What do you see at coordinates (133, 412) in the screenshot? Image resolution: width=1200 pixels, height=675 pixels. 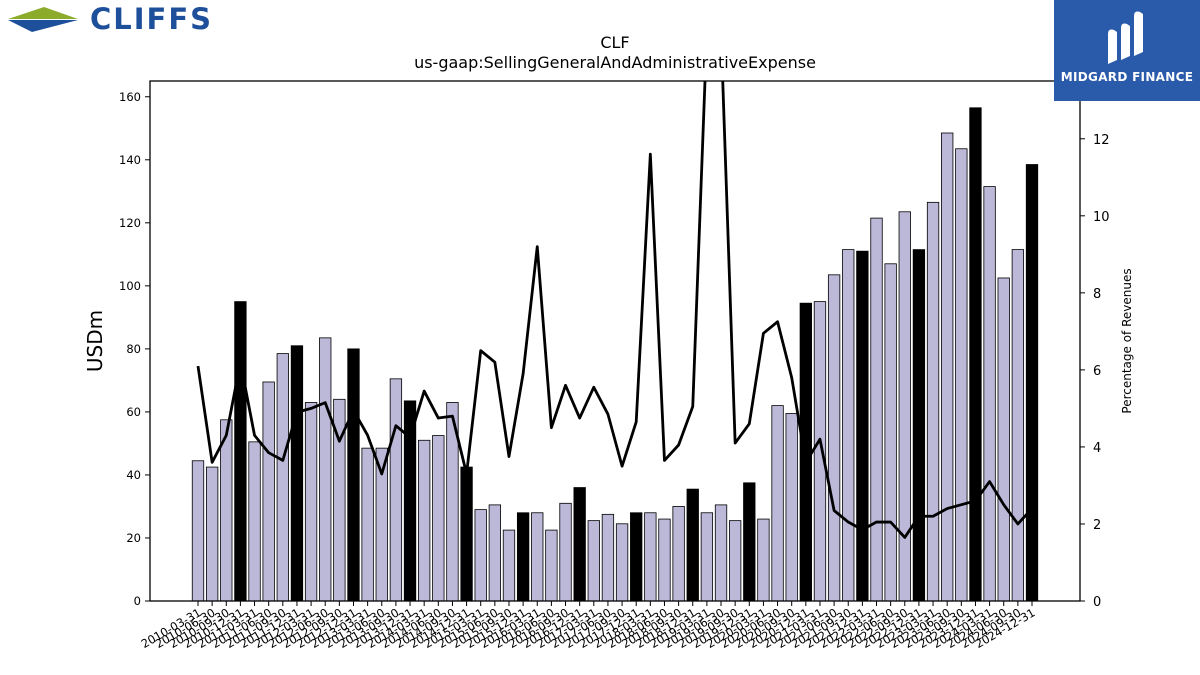 I see `y-tick-label: 60` at bounding box center [133, 412].